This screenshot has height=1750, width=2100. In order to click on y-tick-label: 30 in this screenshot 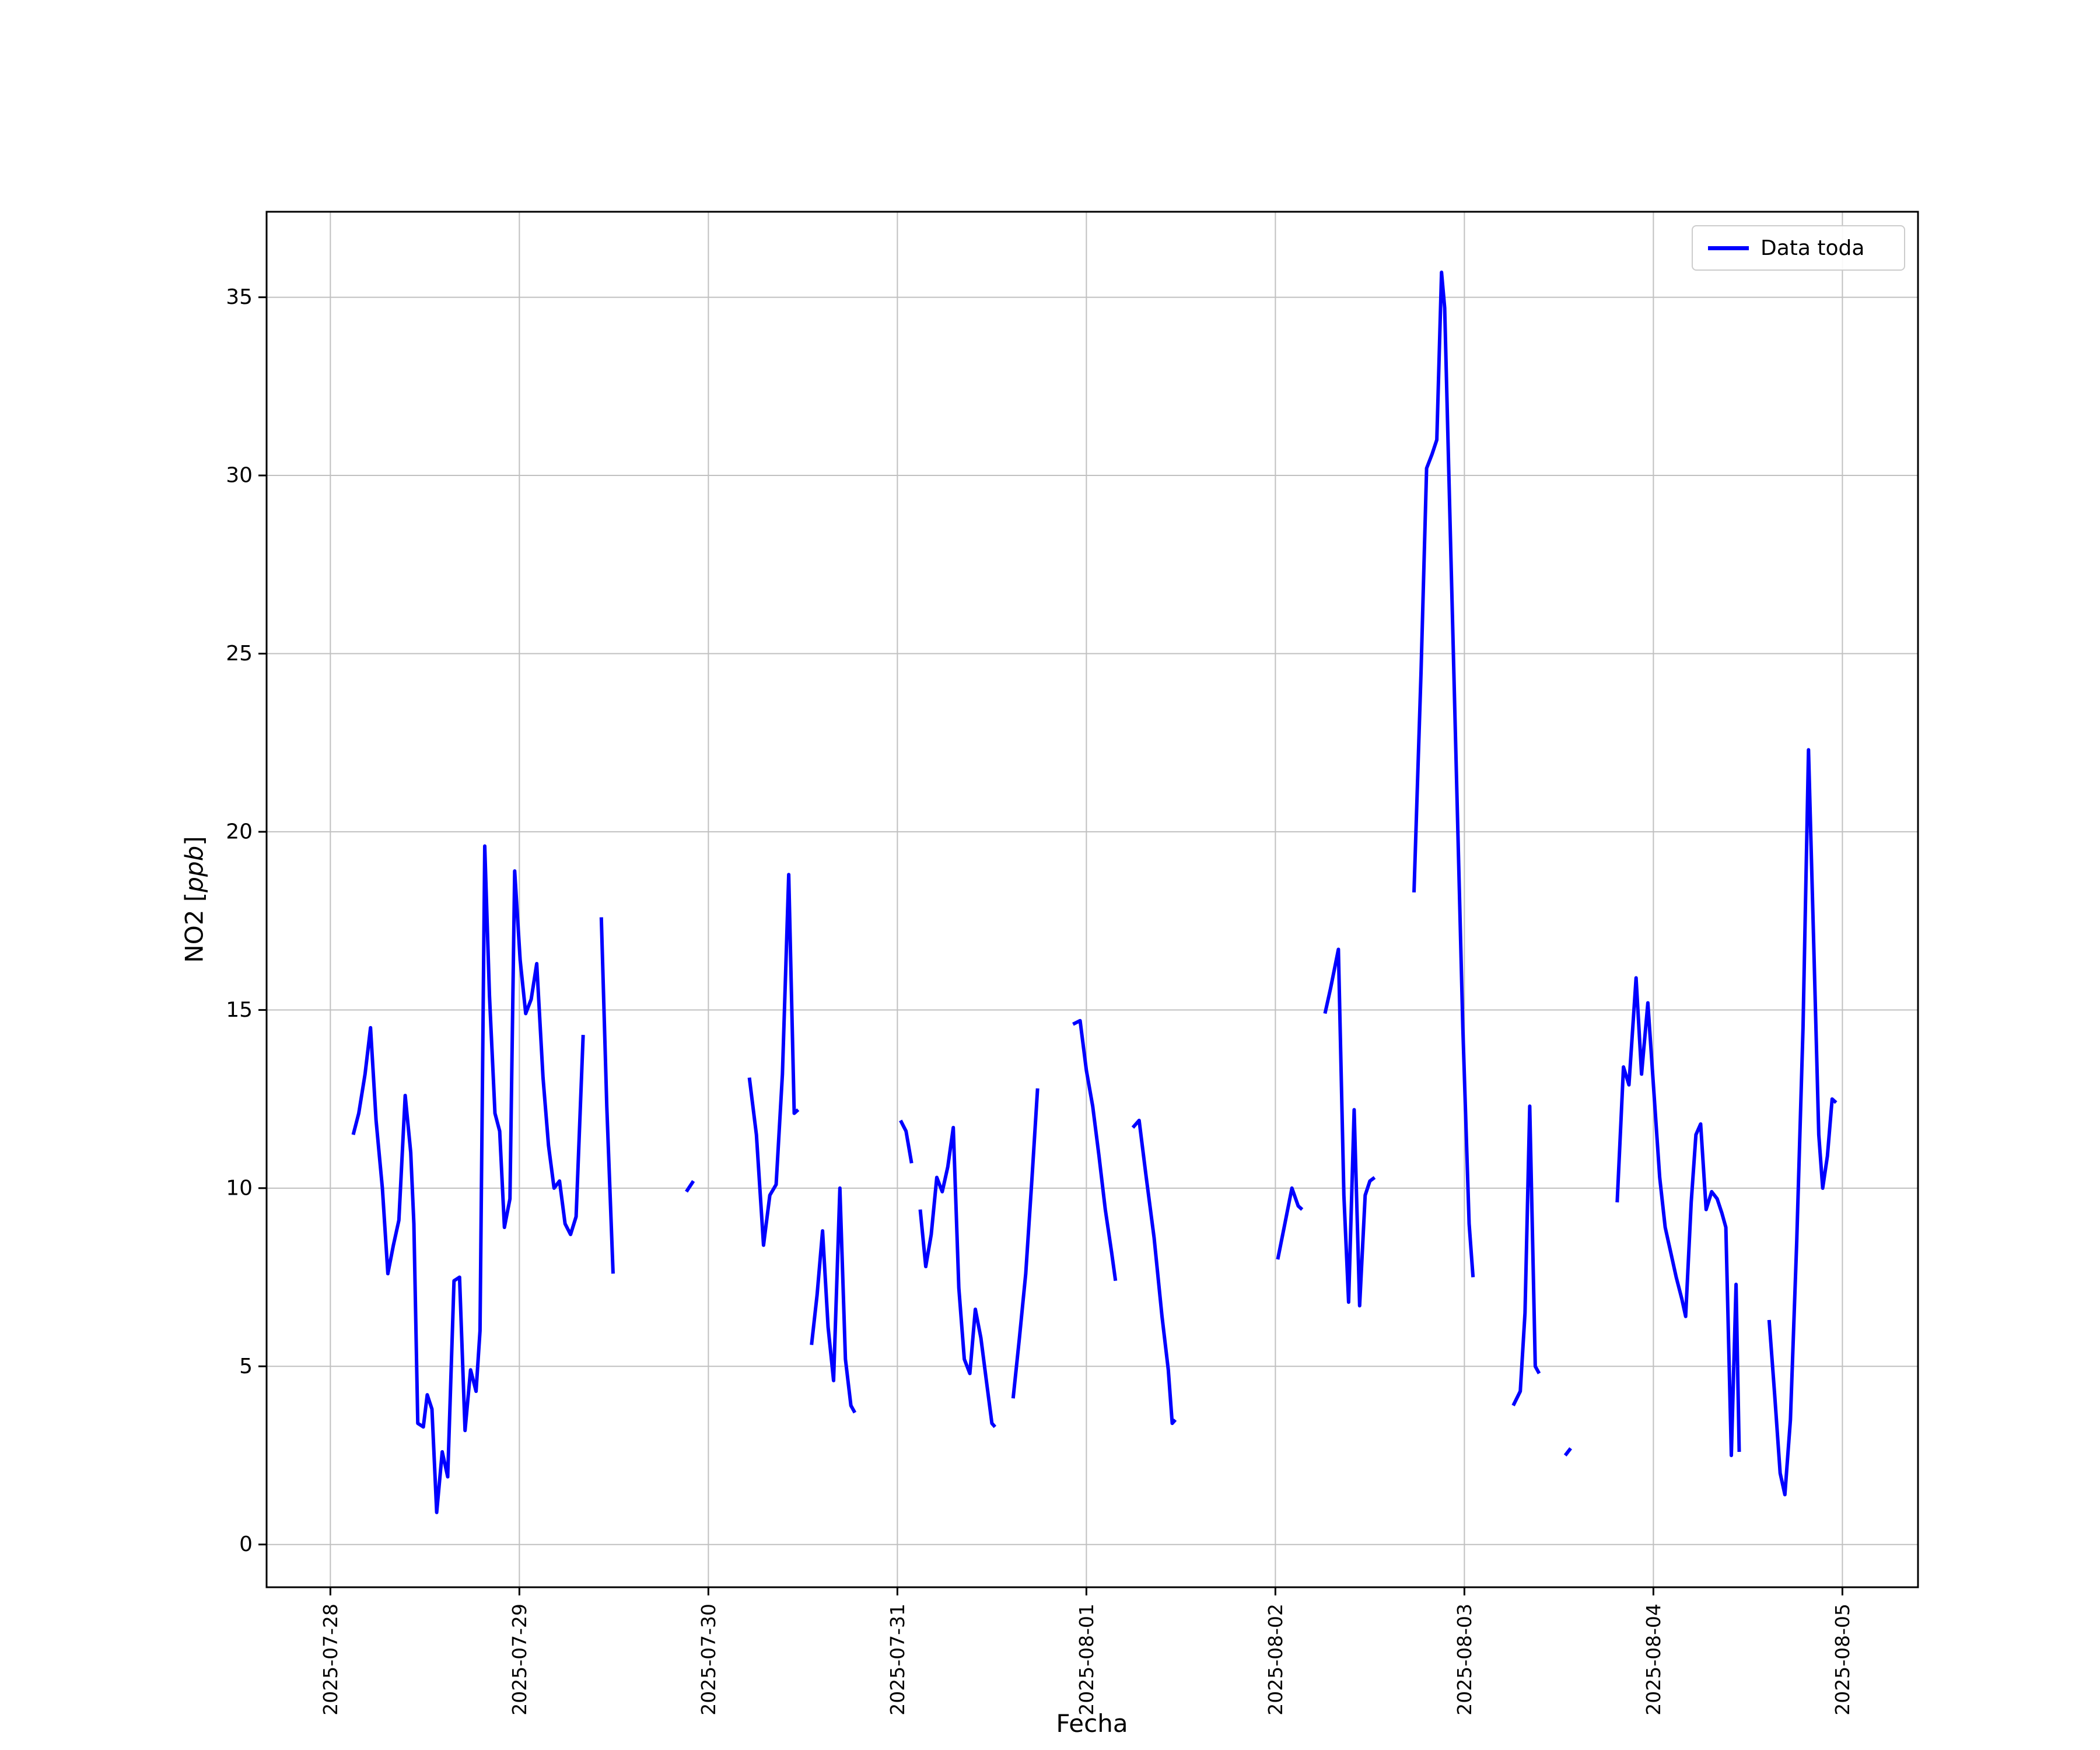, I will do `click(239, 476)`.